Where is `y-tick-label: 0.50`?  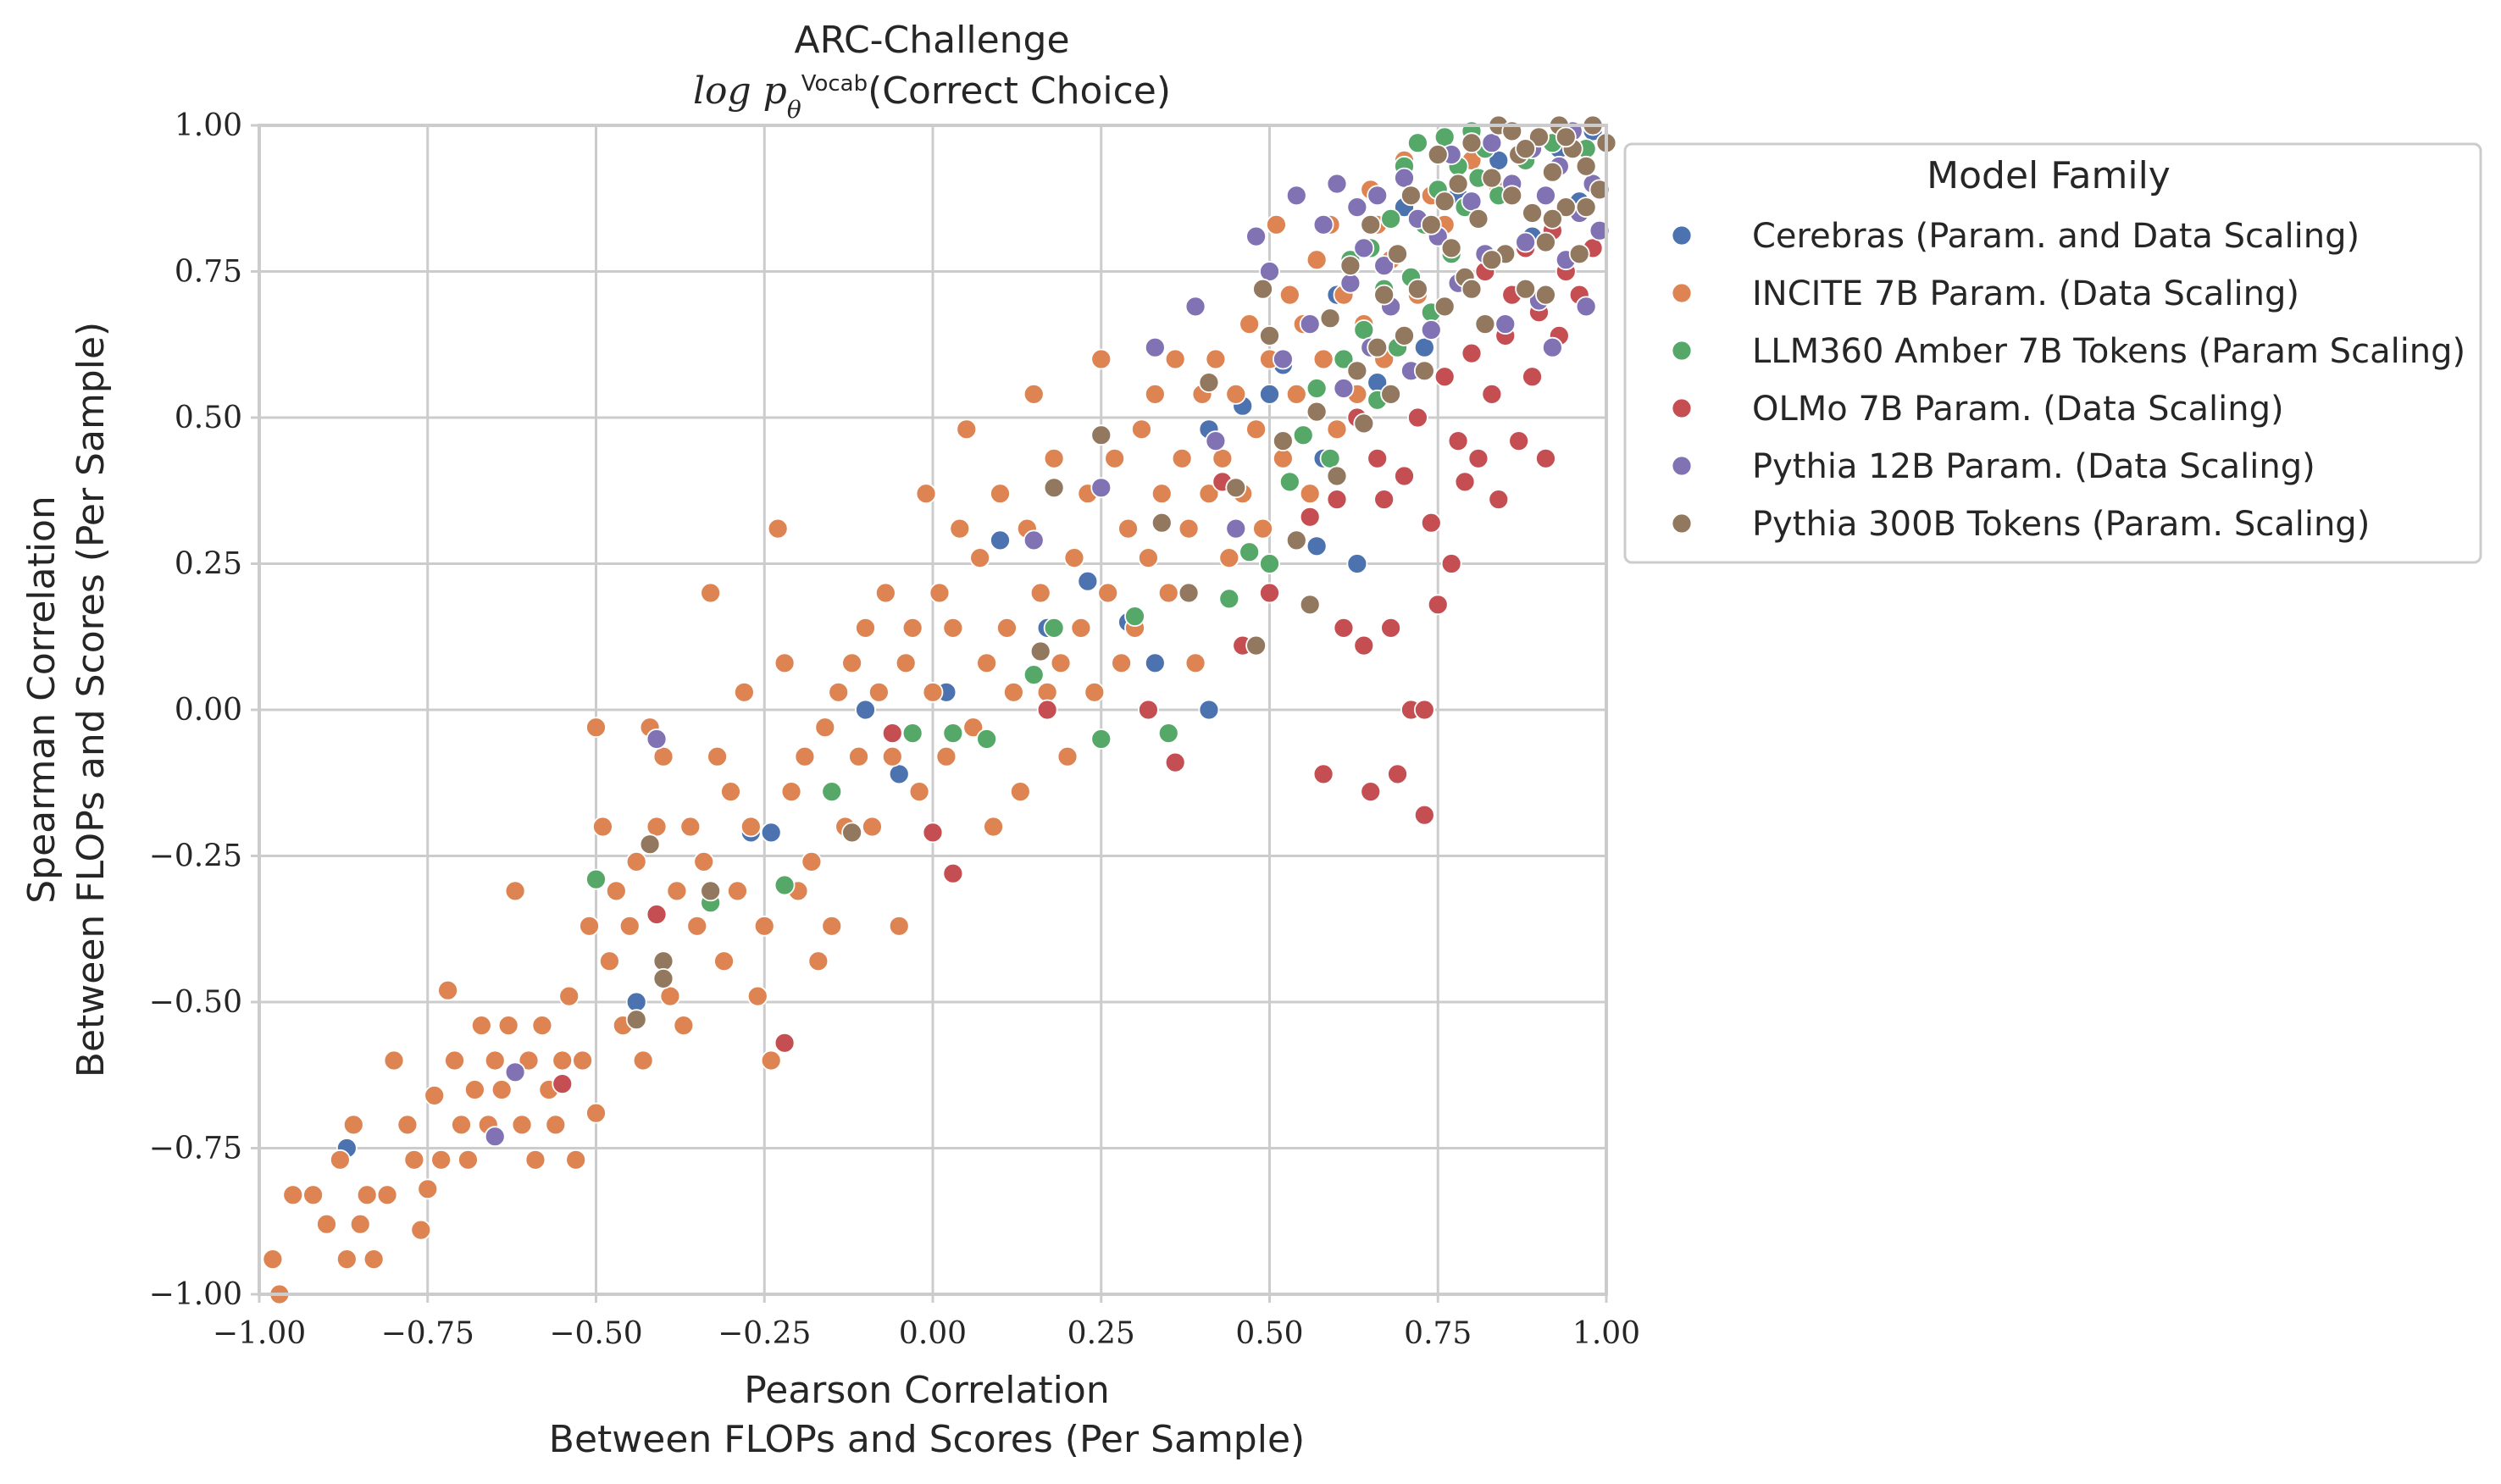
y-tick-label: 0.50 is located at coordinates (208, 418).